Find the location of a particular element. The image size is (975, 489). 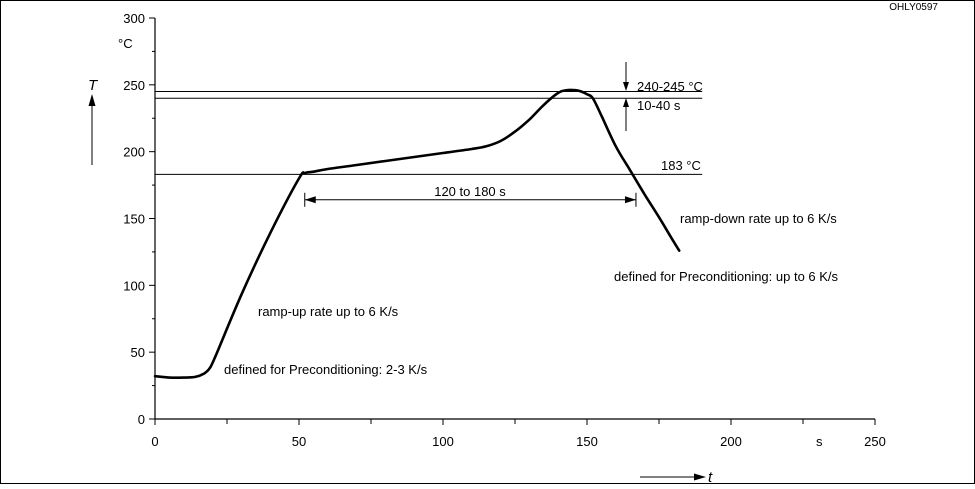

x-axis-label: t is located at coordinates (710, 476).